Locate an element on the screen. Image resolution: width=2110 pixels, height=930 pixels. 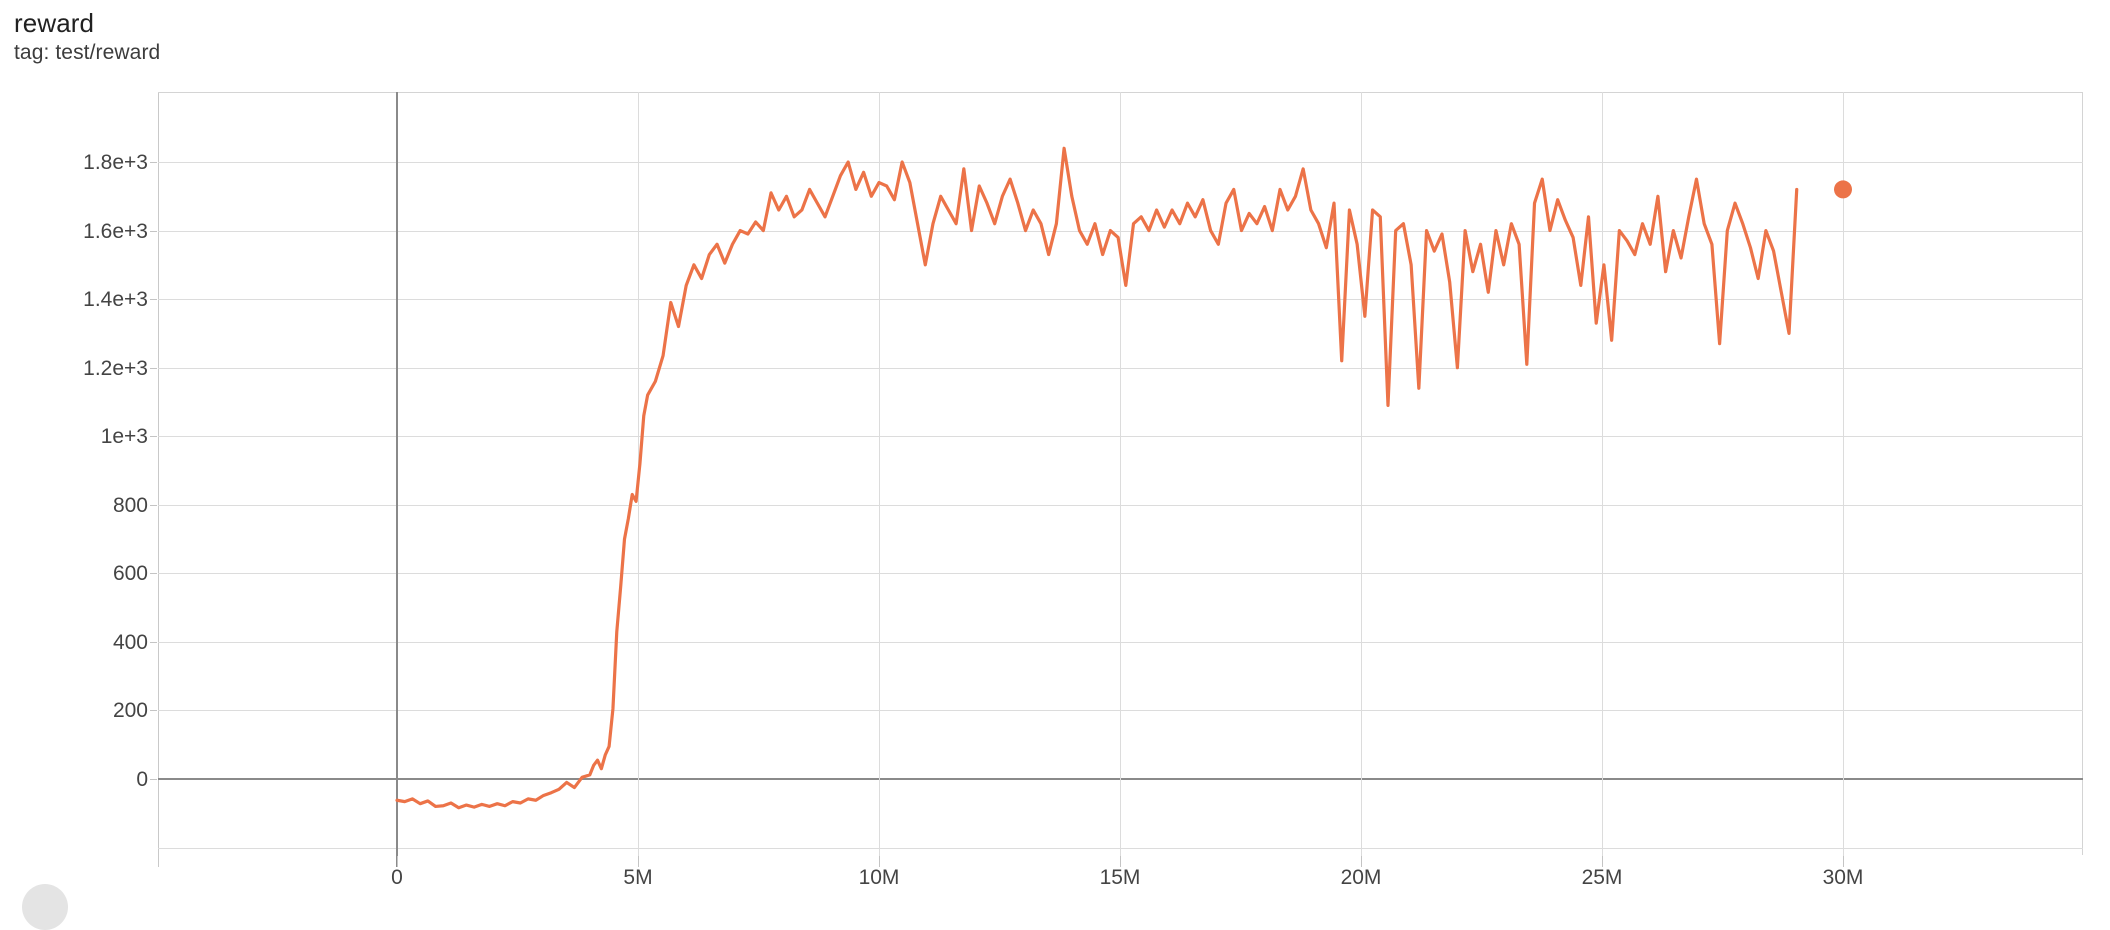
y-axis-tick-label: 0 is located at coordinates (142, 779).